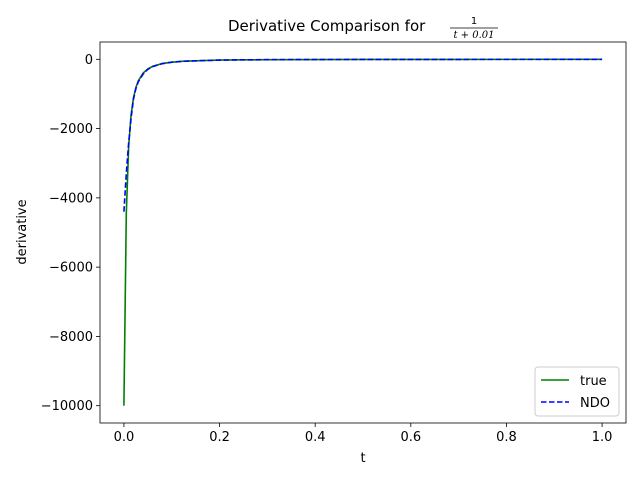  Describe the element at coordinates (362, 458) in the screenshot. I see `x-axis-label: t` at that location.